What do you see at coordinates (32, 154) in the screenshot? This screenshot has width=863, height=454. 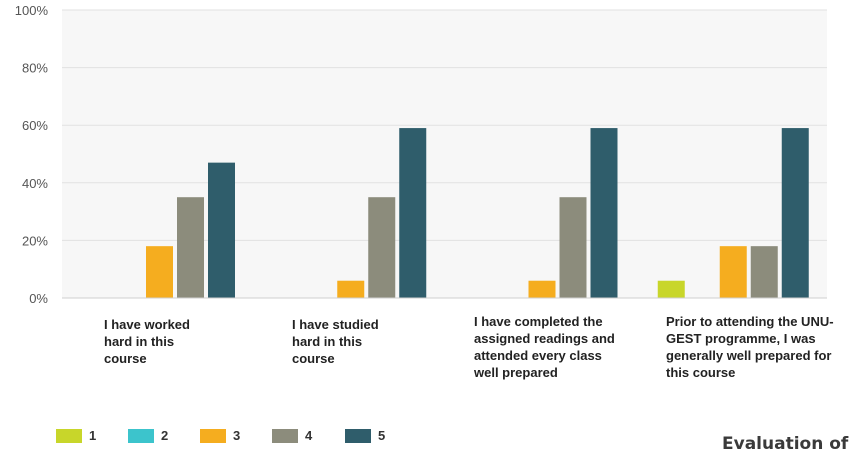 I see `y-axis-ticks: 0% 20% 40% 60% 80% 100%` at bounding box center [32, 154].